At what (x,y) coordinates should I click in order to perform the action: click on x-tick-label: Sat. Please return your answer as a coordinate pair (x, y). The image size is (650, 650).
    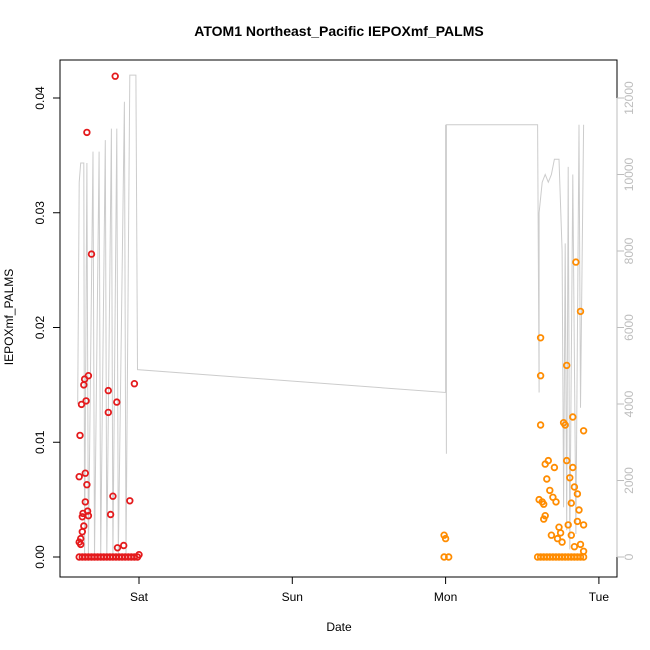
    Looking at the image, I should click on (139, 597).